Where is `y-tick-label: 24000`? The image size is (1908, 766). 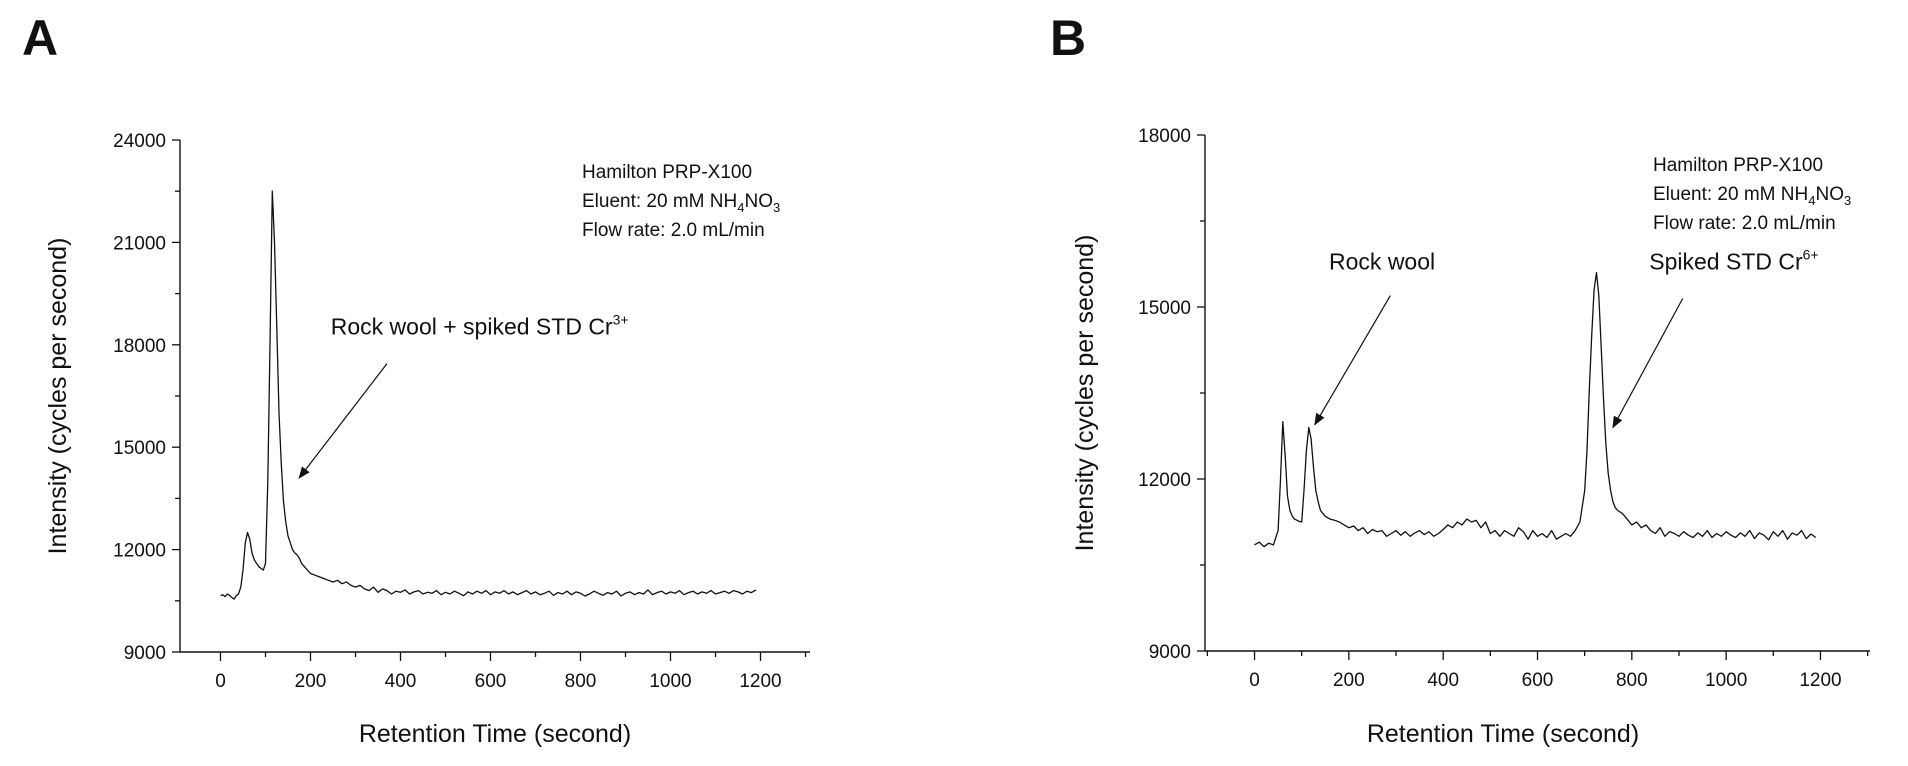
y-tick-label: 24000 is located at coordinates (139, 141).